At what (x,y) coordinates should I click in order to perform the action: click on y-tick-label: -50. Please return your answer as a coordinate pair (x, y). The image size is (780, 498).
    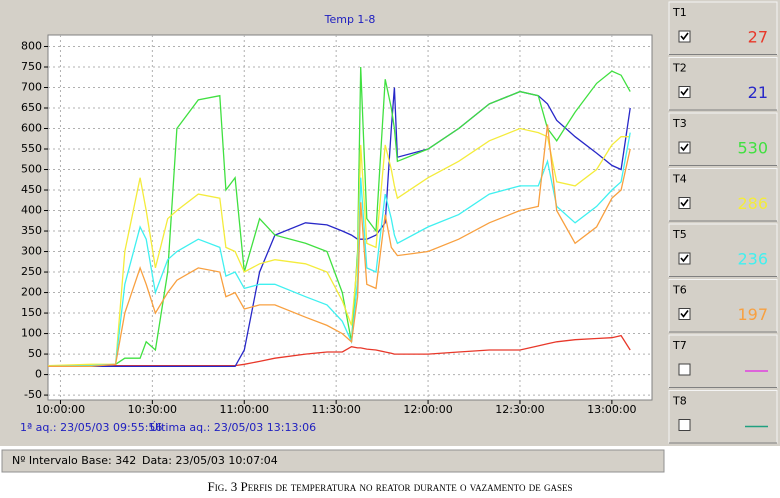
    Looking at the image, I should click on (33, 394).